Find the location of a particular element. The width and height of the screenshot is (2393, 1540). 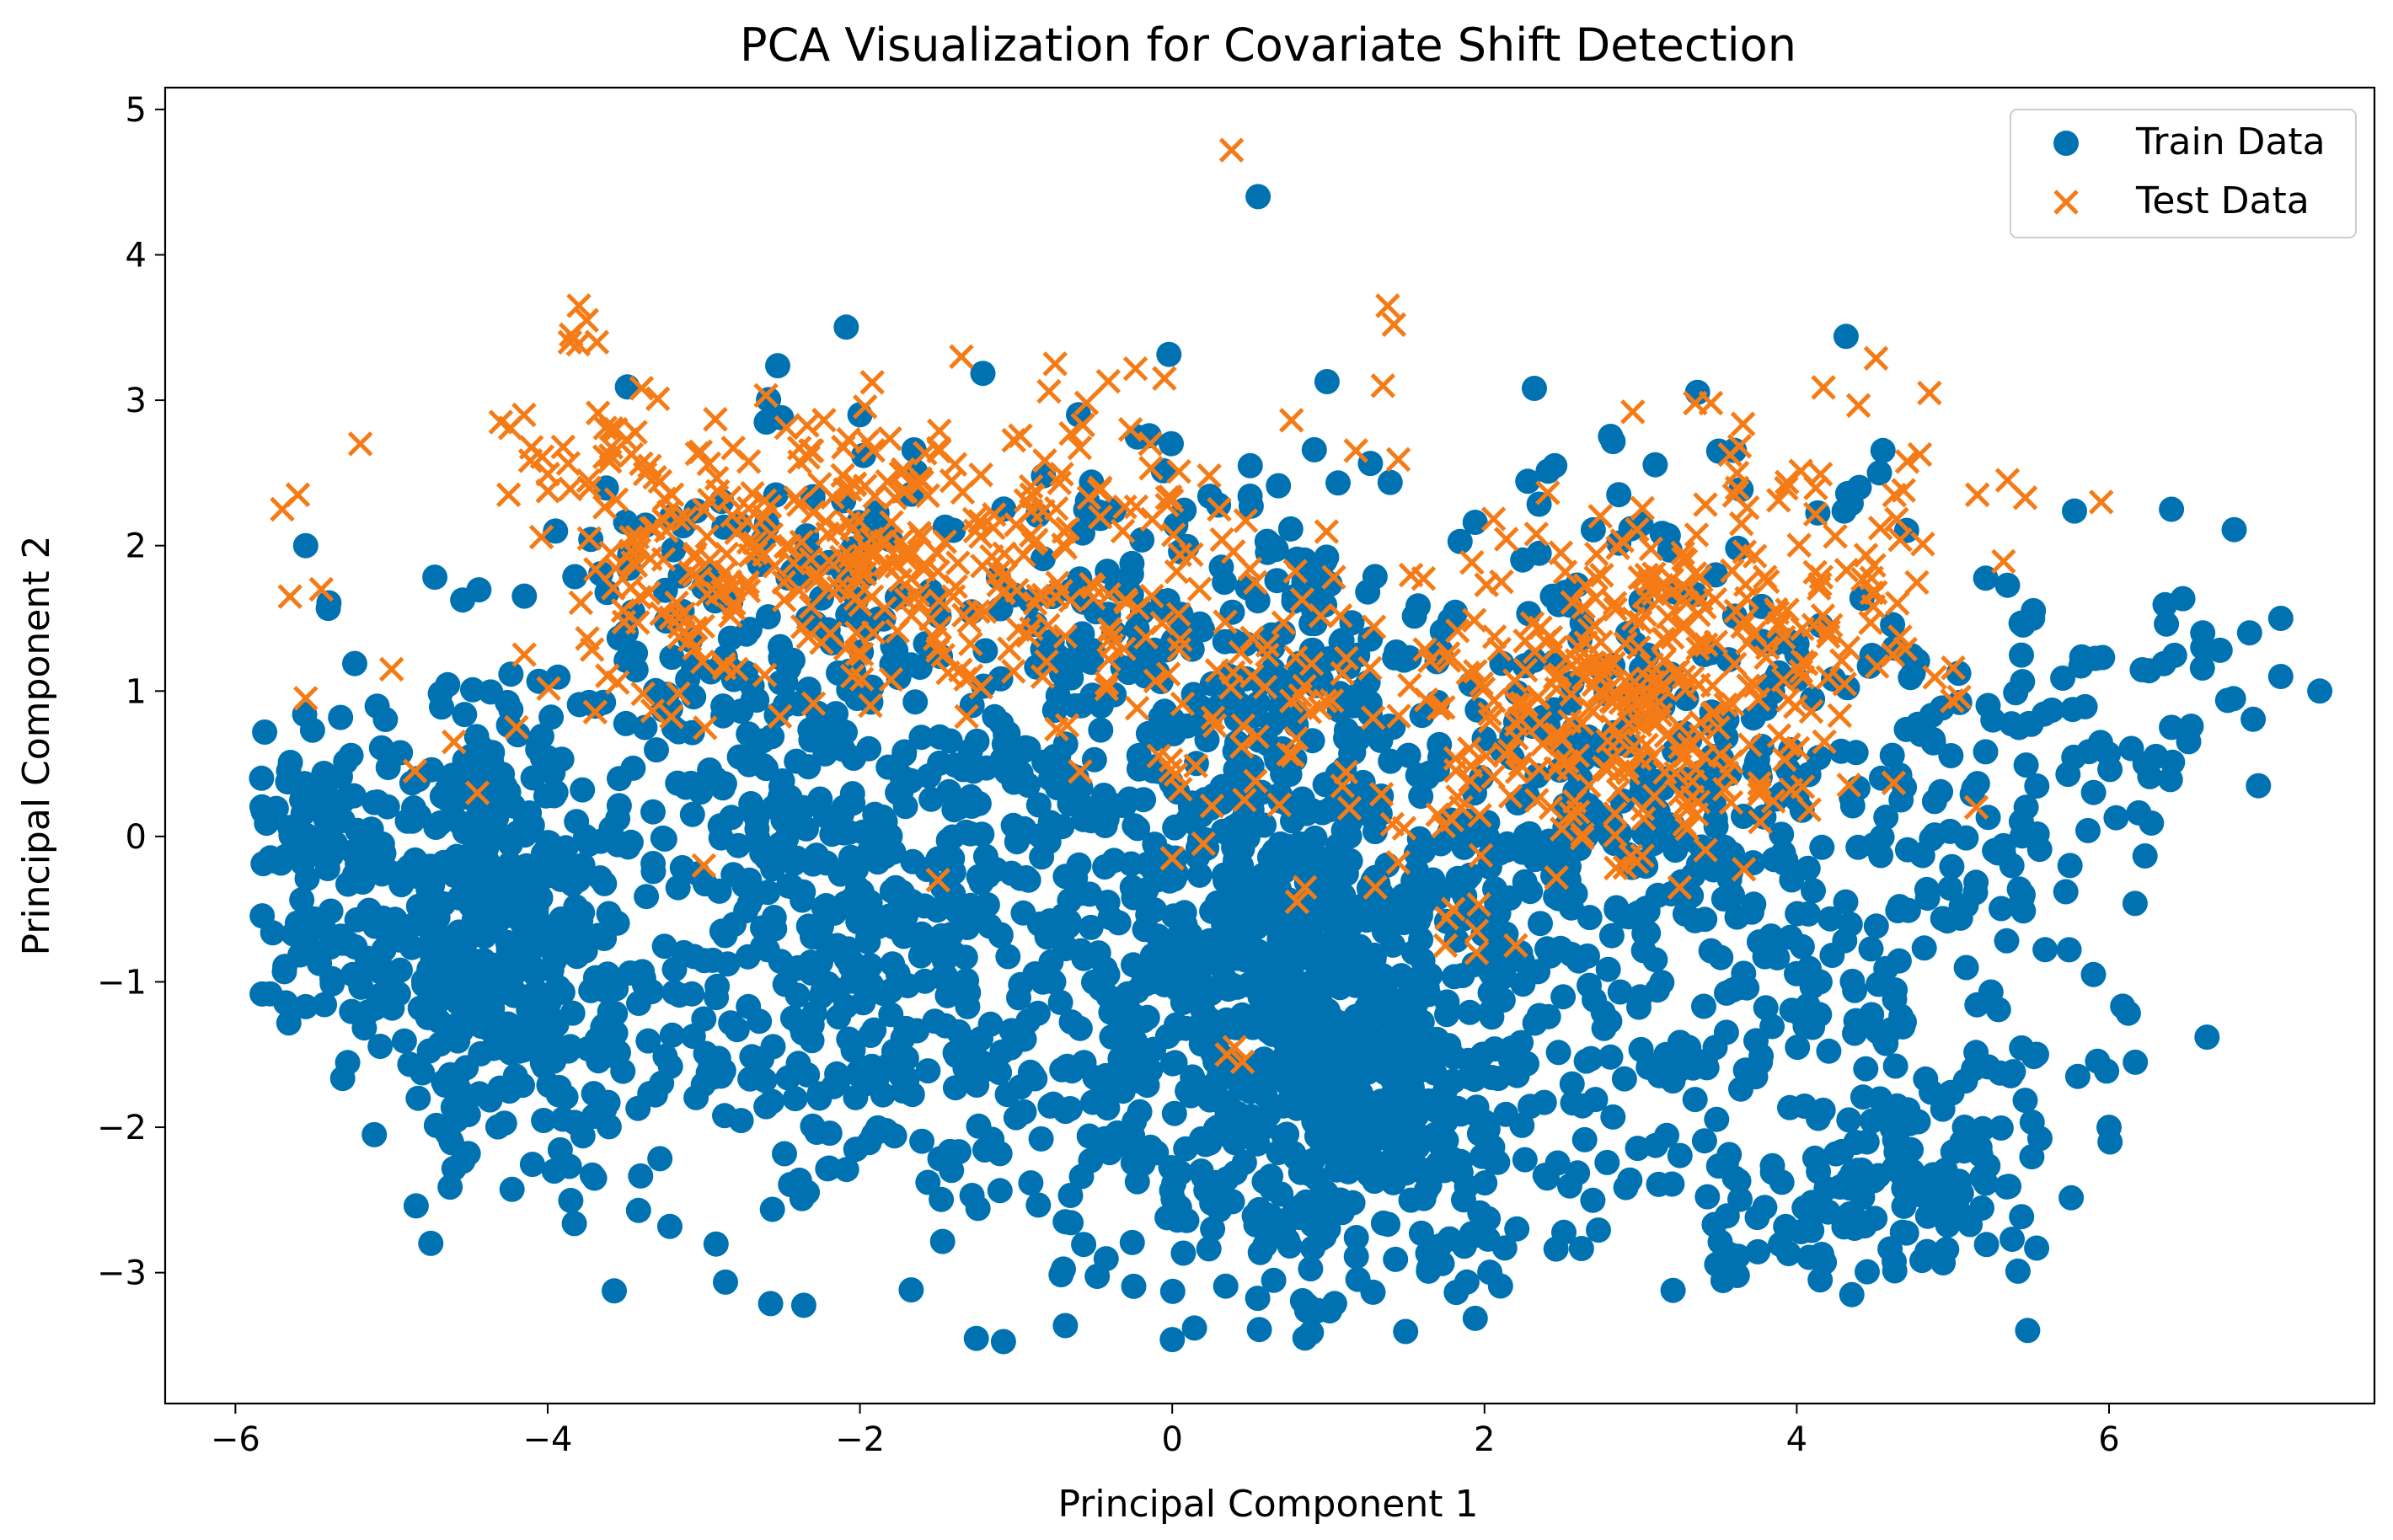

y-tick-label: 3 is located at coordinates (136, 401).